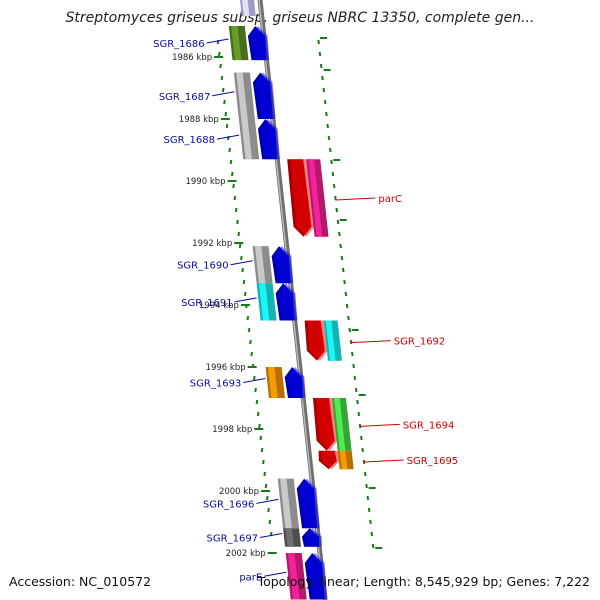 This screenshot has width=600, height=600. Describe the element at coordinates (219, 306) in the screenshot. I see `scale-label: 1994 kbp` at that location.